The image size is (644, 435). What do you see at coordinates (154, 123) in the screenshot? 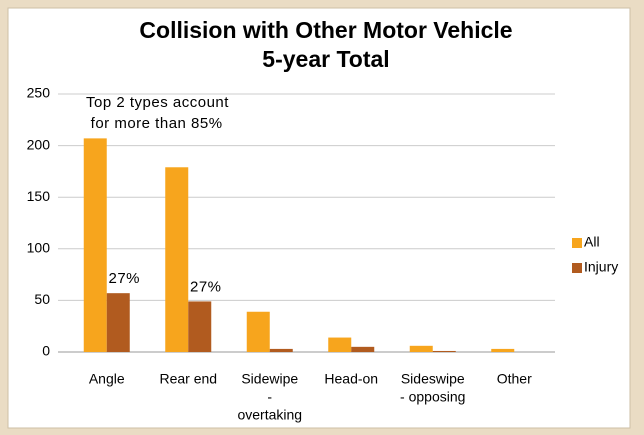
I see `annotation: for more than 85%` at bounding box center [154, 123].